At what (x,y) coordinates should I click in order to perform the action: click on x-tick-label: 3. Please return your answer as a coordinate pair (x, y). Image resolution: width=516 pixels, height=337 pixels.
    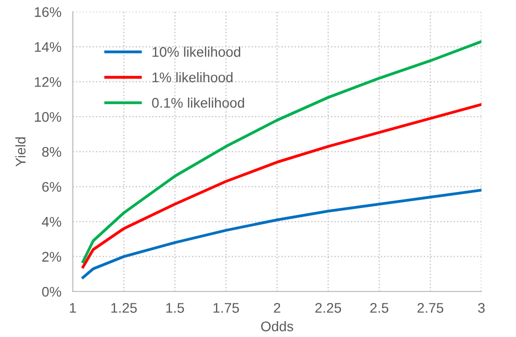
    Looking at the image, I should click on (481, 307).